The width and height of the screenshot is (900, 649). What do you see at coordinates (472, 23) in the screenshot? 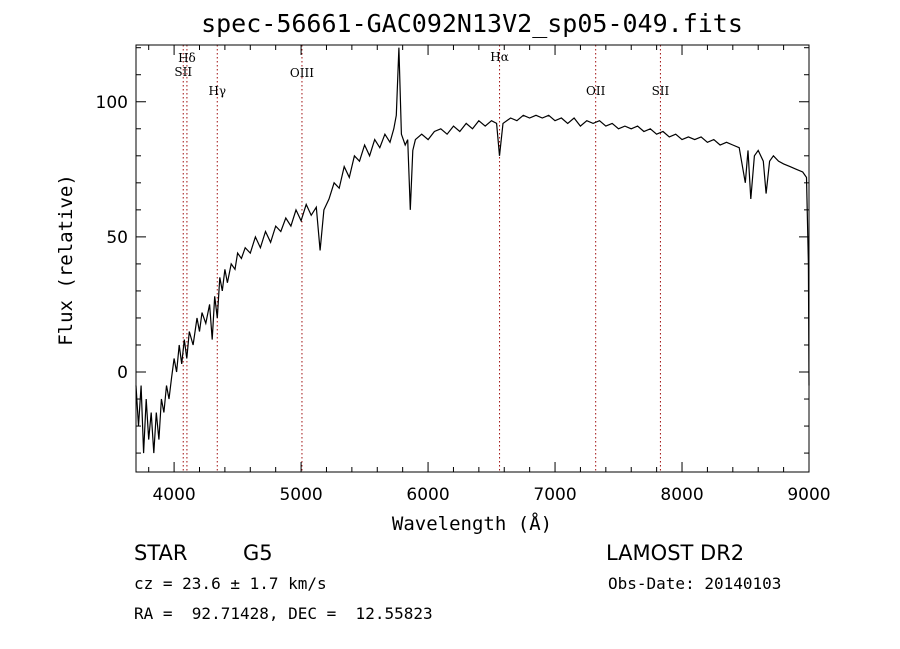
I see `chart-title: spec-56661-GAC092N13V2_sp05-049.fits` at bounding box center [472, 23].